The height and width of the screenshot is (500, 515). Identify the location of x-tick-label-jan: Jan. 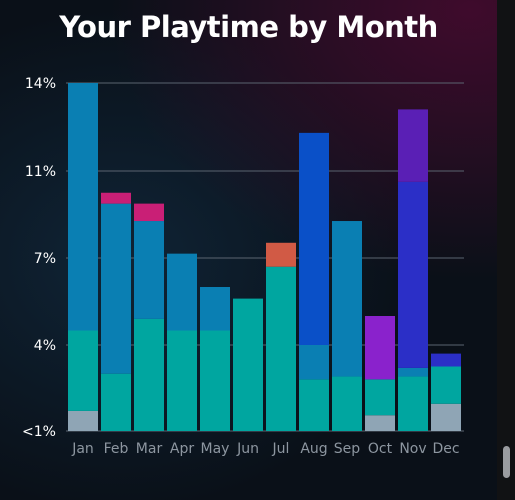
(82, 449).